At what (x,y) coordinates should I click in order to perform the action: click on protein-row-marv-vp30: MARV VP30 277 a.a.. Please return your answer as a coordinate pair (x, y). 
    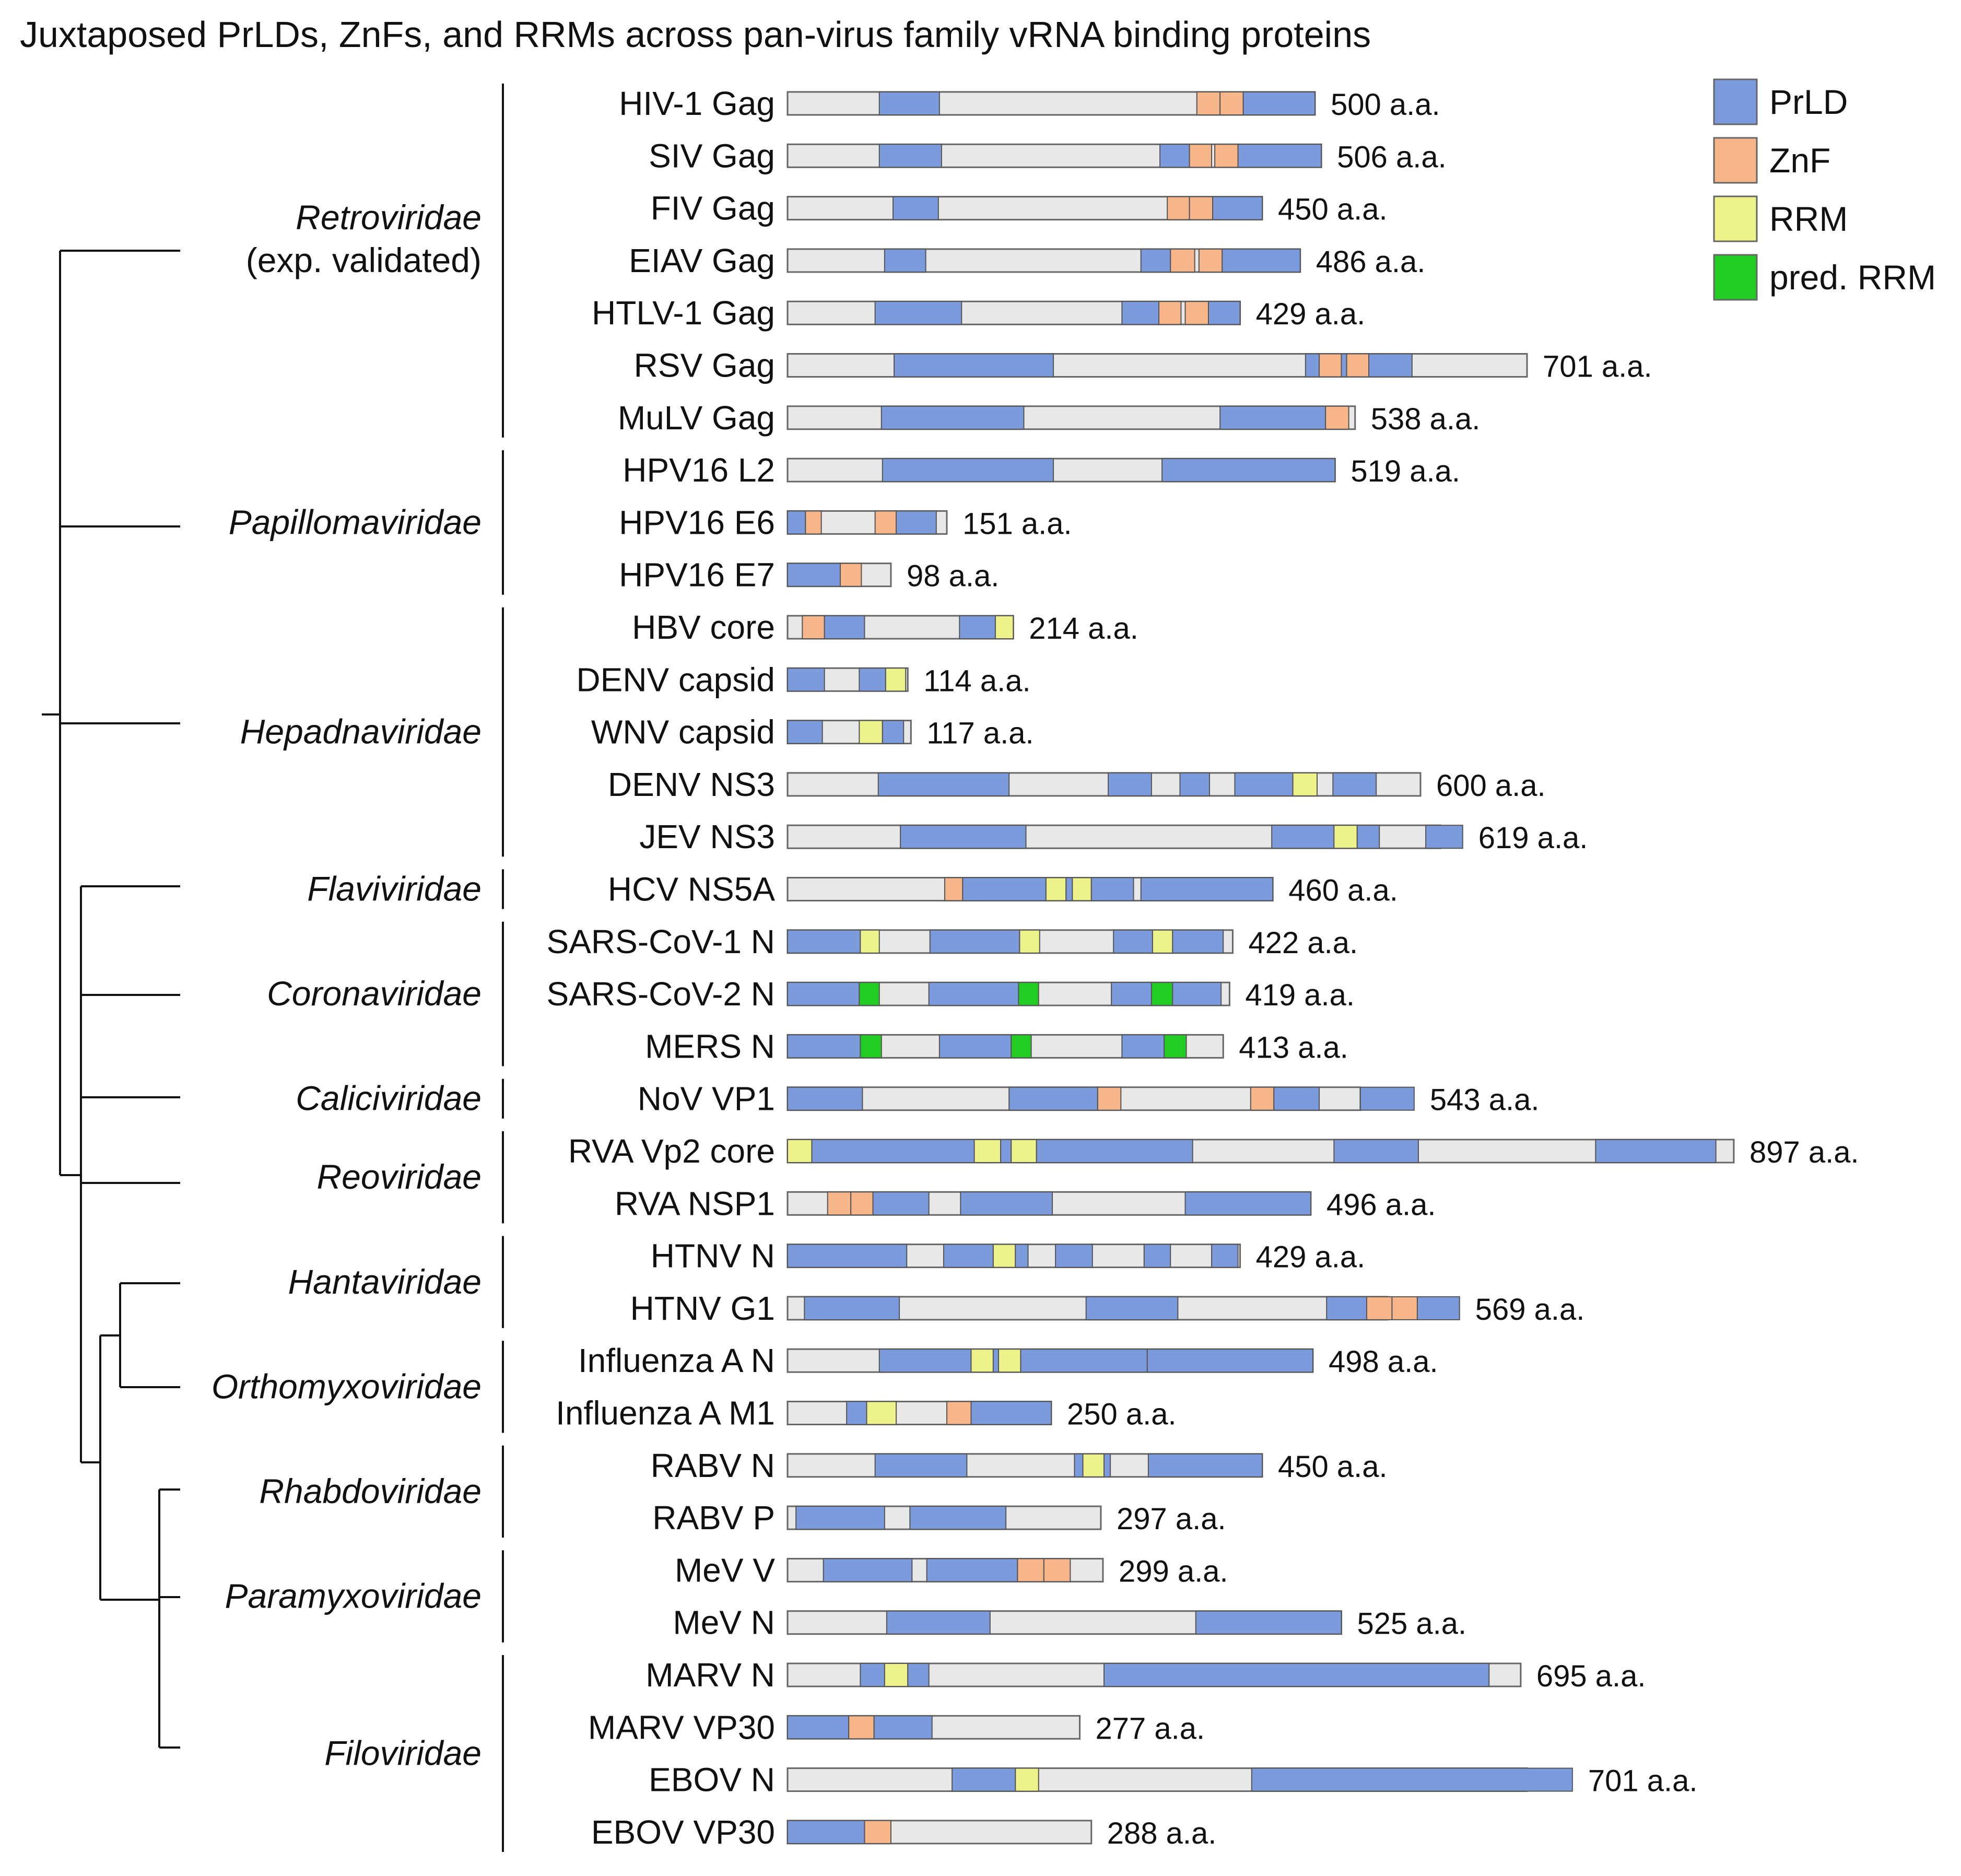
    Looking at the image, I should click on (896, 1727).